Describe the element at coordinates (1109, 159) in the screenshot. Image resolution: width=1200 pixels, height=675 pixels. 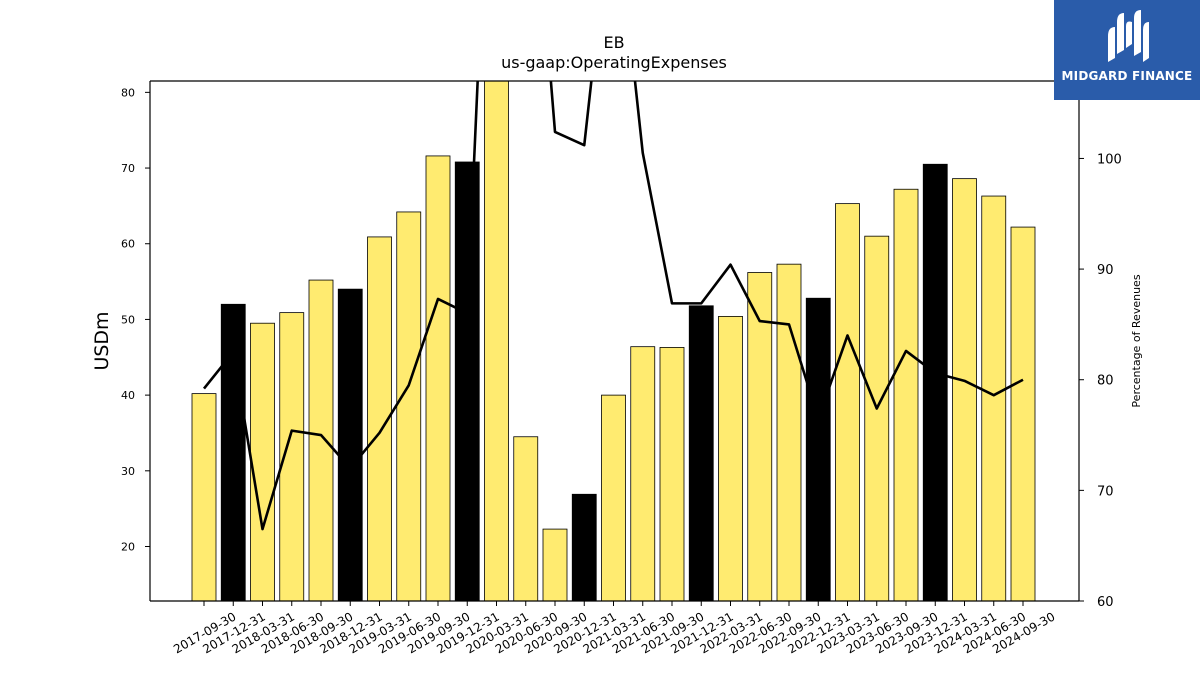
I see `y2-tick-label: 100` at that location.